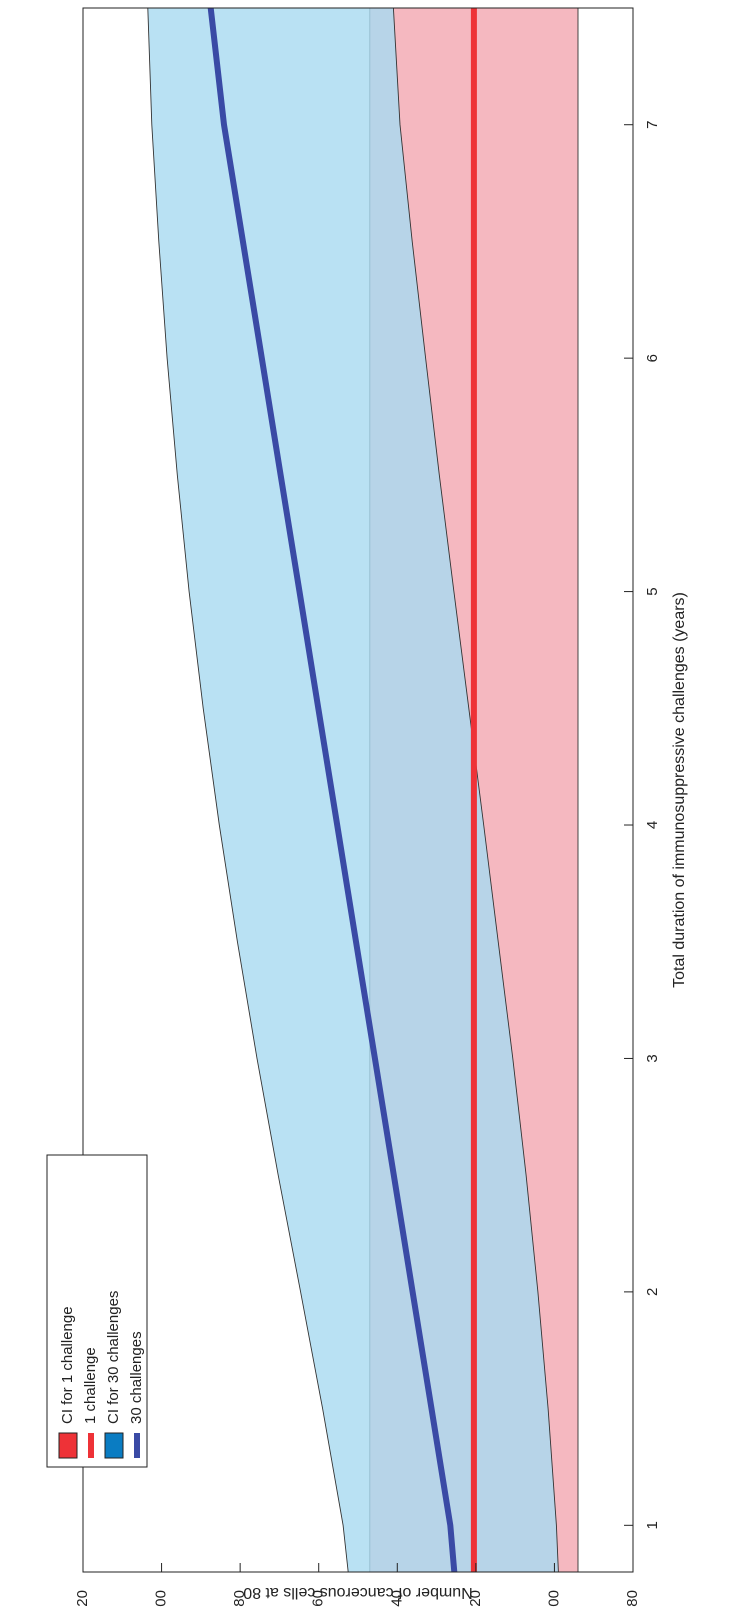  What do you see at coordinates (113, 1357) in the screenshot?
I see `legend-label: CI for 30 challenges` at bounding box center [113, 1357].